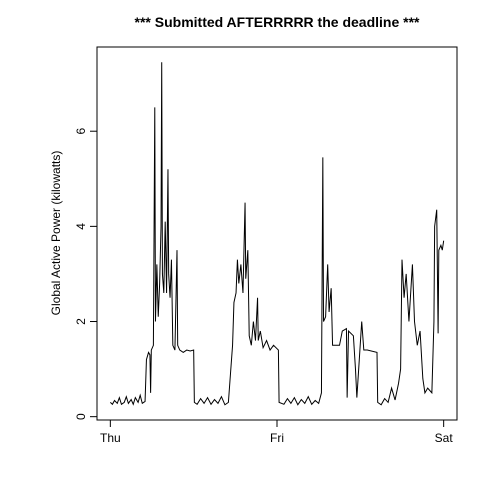 Image resolution: width=480 pixels, height=480 pixels. What do you see at coordinates (277, 438) in the screenshot?
I see `x-tick-label: Fri` at bounding box center [277, 438].